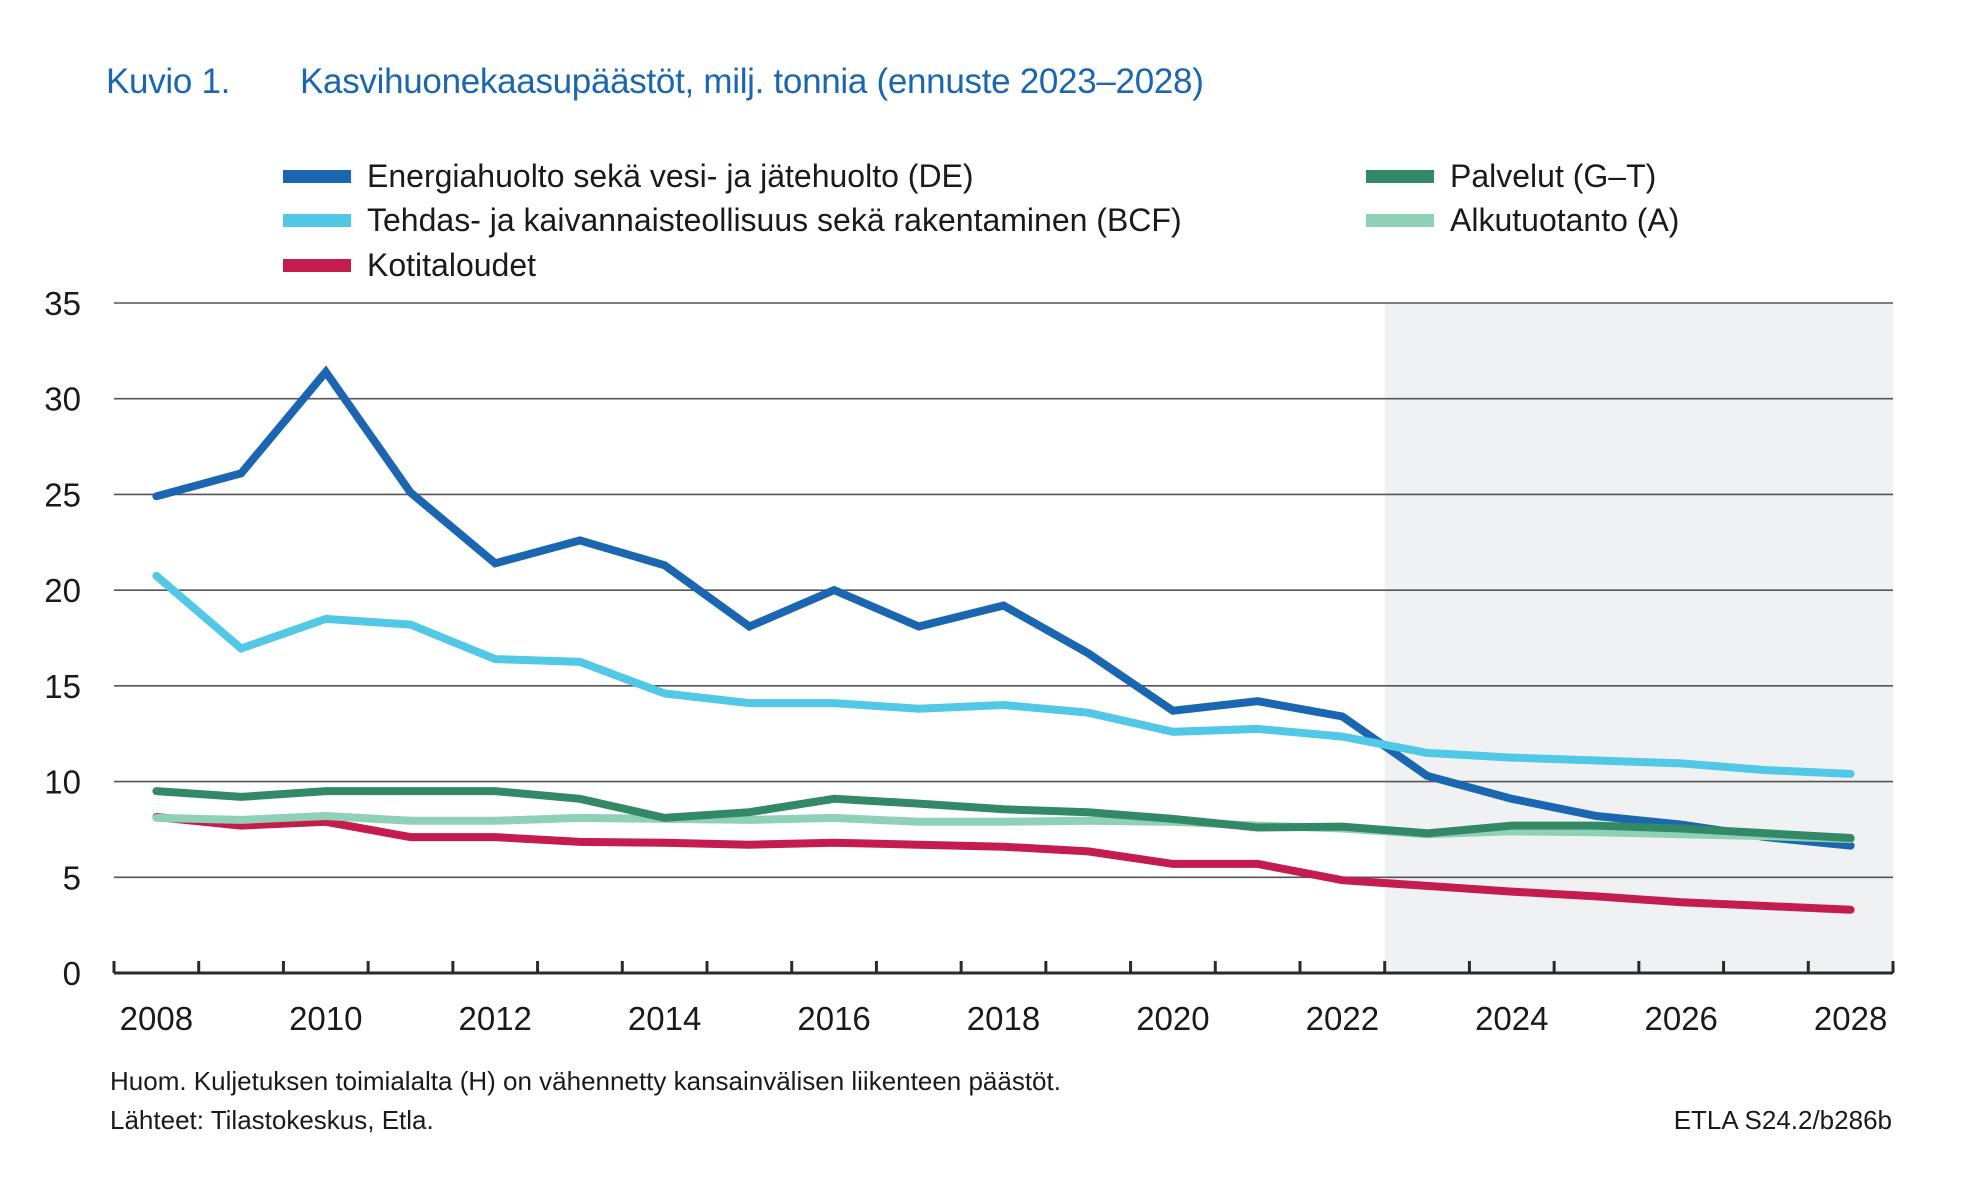 Image resolution: width=1984 pixels, height=1201 pixels. What do you see at coordinates (1342, 1018) in the screenshot?
I see `x-tick-label: 2022` at bounding box center [1342, 1018].